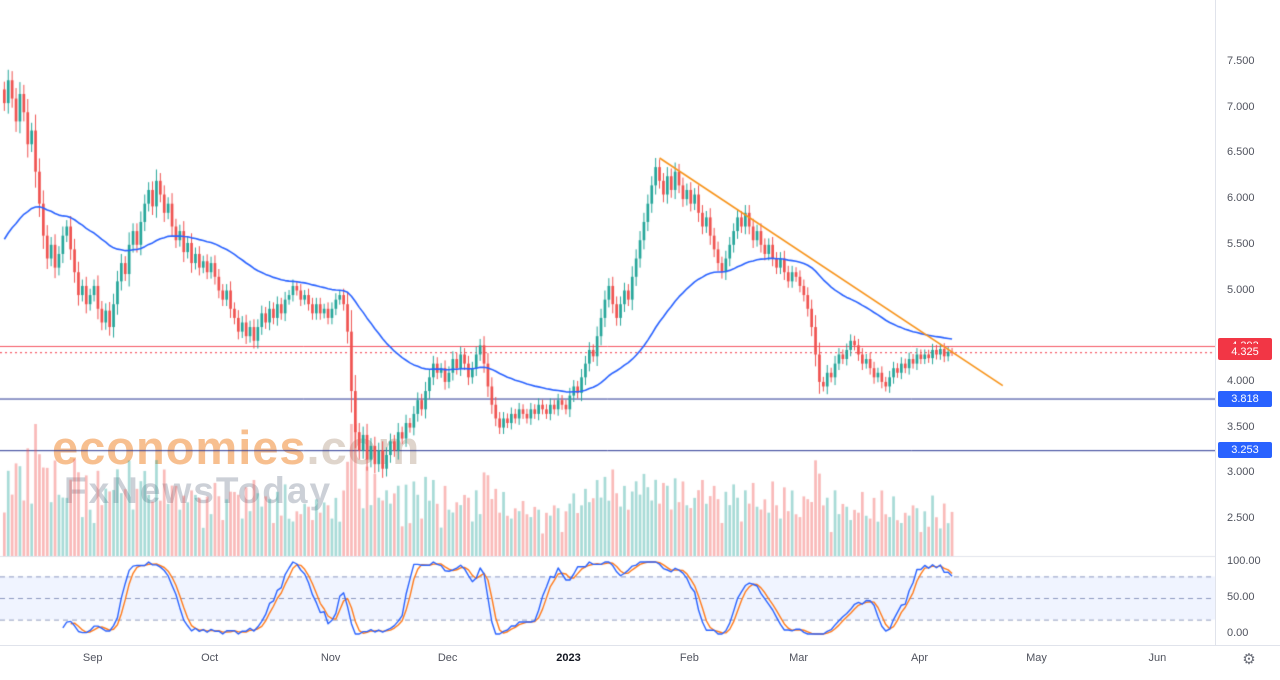  I want to click on time-axis-label: Oct, so click(210, 658).